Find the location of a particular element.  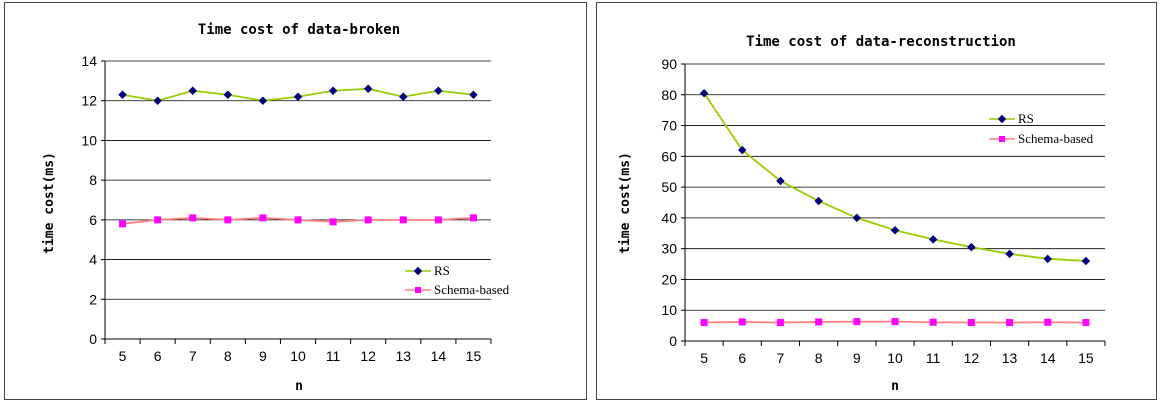

y-tick-label: 2 is located at coordinates (93, 299).